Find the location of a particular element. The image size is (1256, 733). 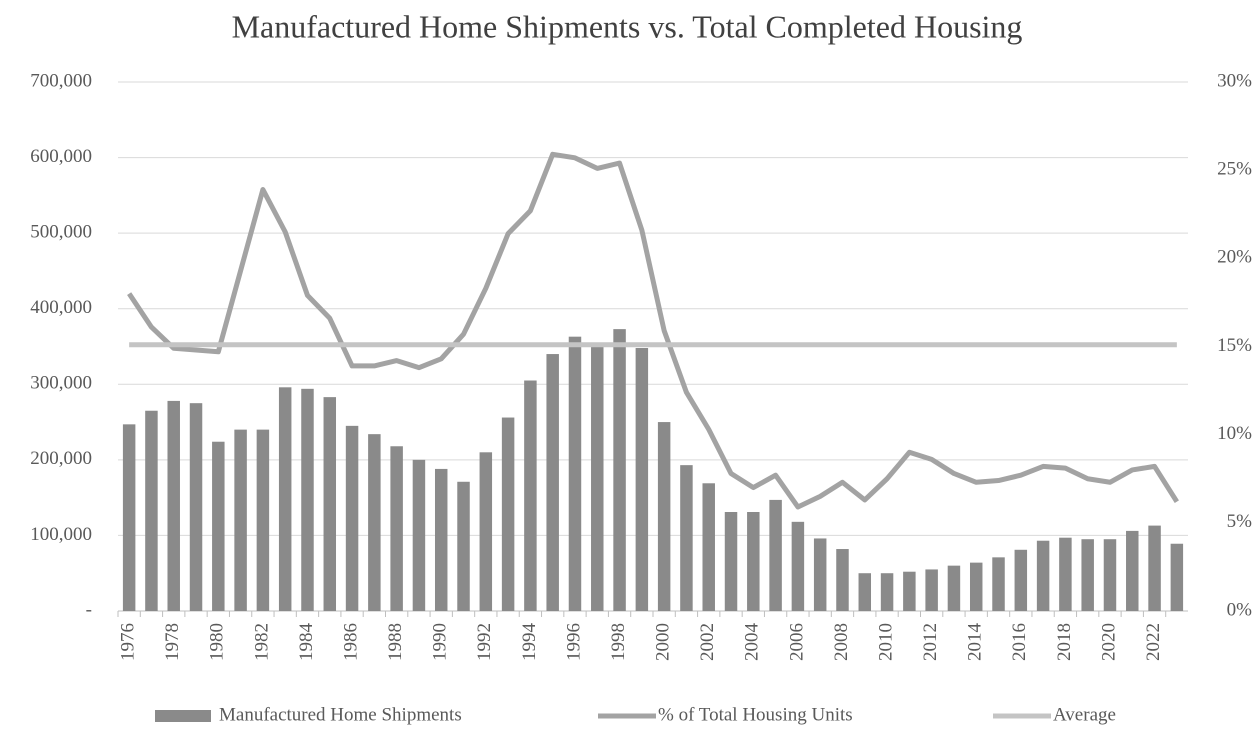

y2-tick-label: 25% is located at coordinates (1234, 169).